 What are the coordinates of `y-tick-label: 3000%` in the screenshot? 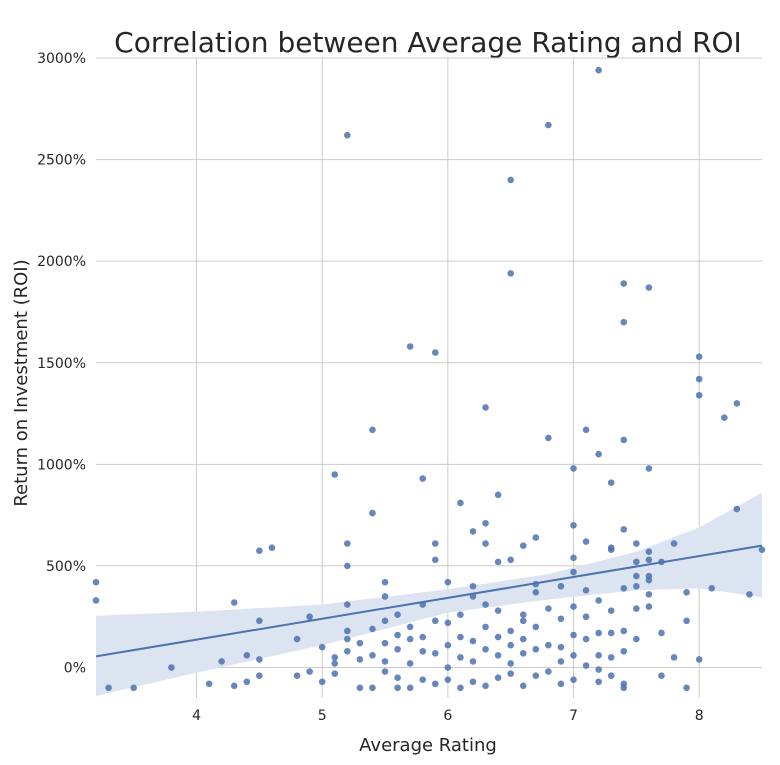 It's located at (61, 59).